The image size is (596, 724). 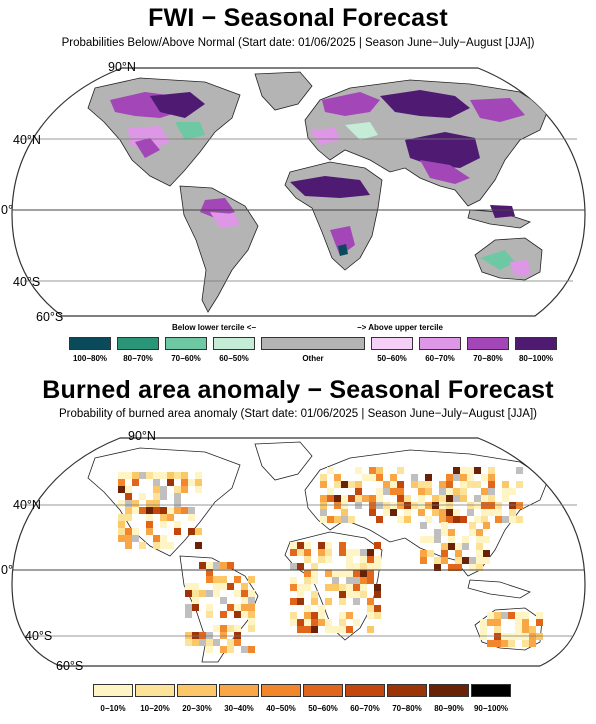 I want to click on legend-label: 50−60%, so click(x=392, y=358).